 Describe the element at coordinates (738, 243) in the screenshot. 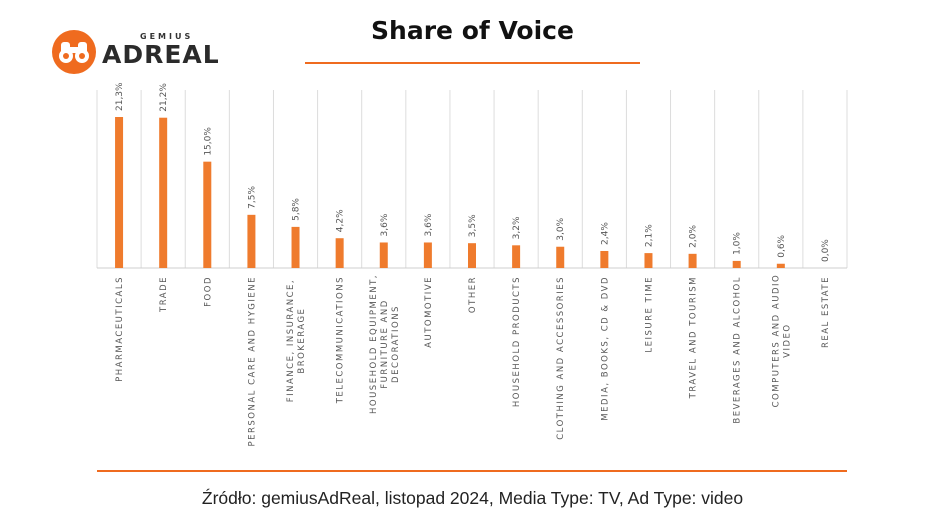

I see `data-label: 1,0%` at that location.